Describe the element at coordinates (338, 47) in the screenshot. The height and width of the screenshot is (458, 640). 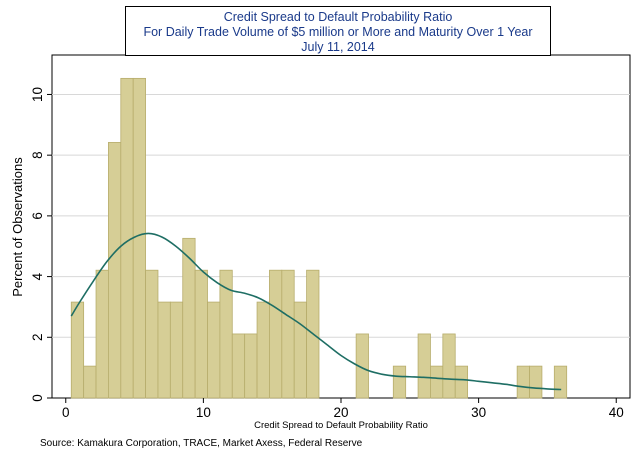
I see `chart-title-line-3: July 11, 2014` at that location.